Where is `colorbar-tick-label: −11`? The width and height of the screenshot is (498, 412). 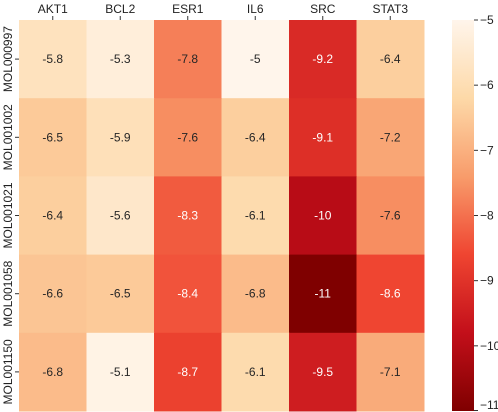 colorbar-tick-label: −11 is located at coordinates (489, 405).